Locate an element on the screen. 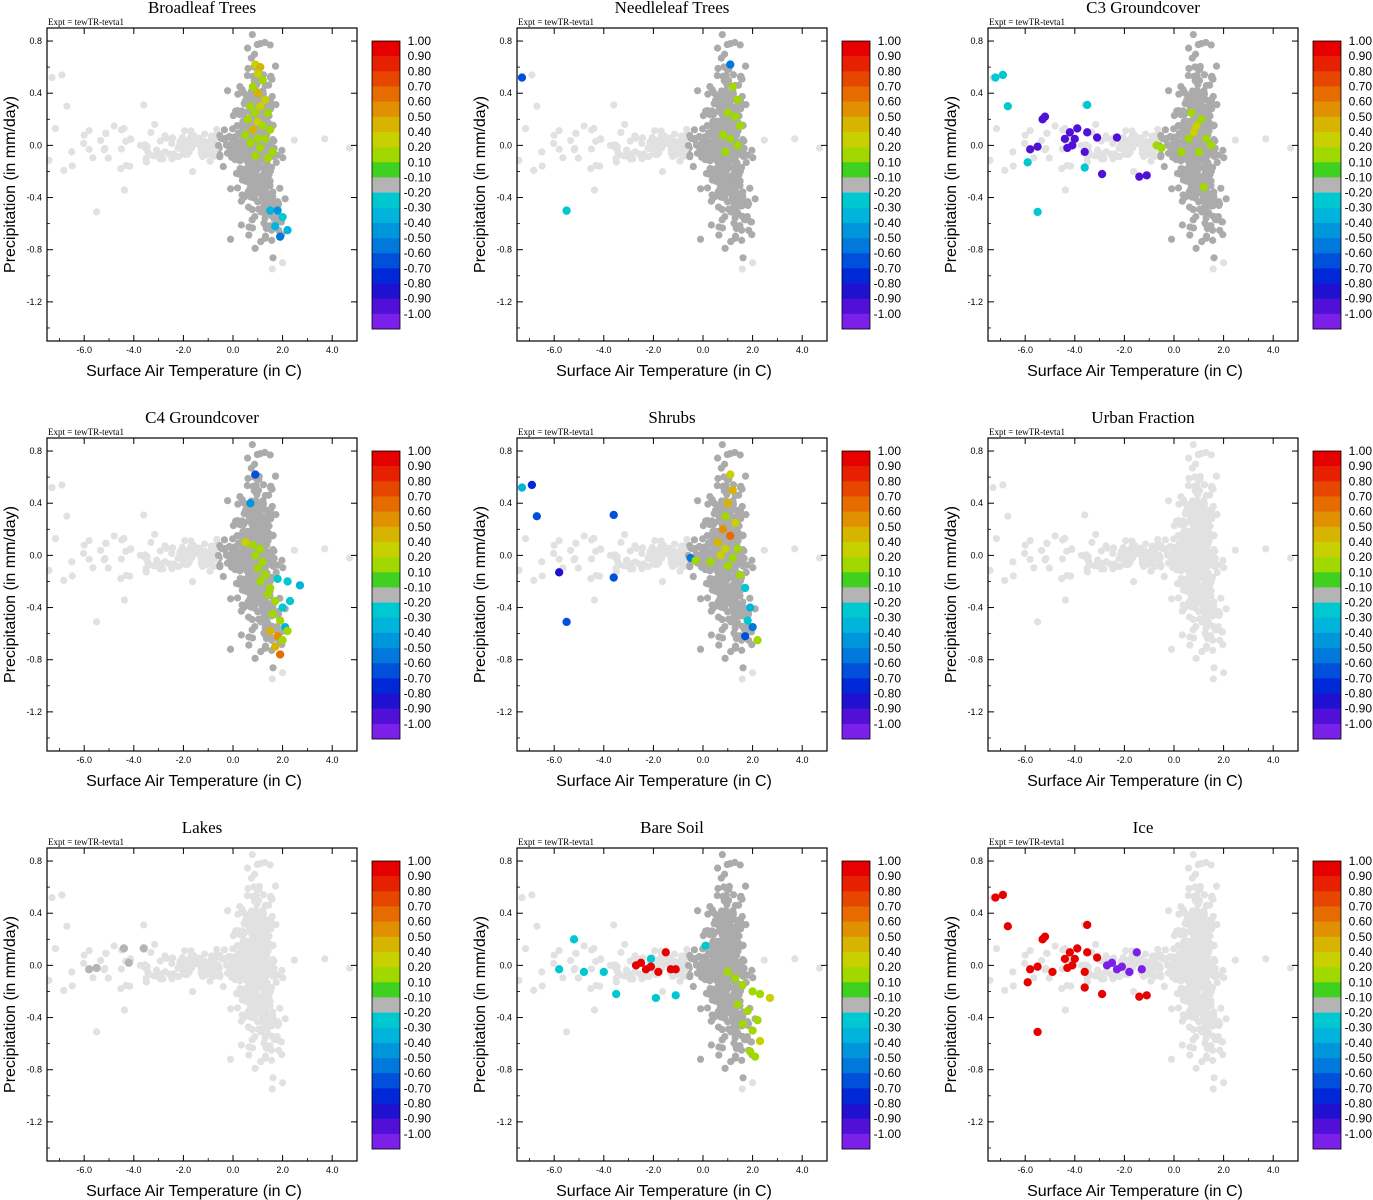 Image resolution: width=1373 pixels, height=1200 pixels. colorbar-label: 0.10 is located at coordinates (420, 162).